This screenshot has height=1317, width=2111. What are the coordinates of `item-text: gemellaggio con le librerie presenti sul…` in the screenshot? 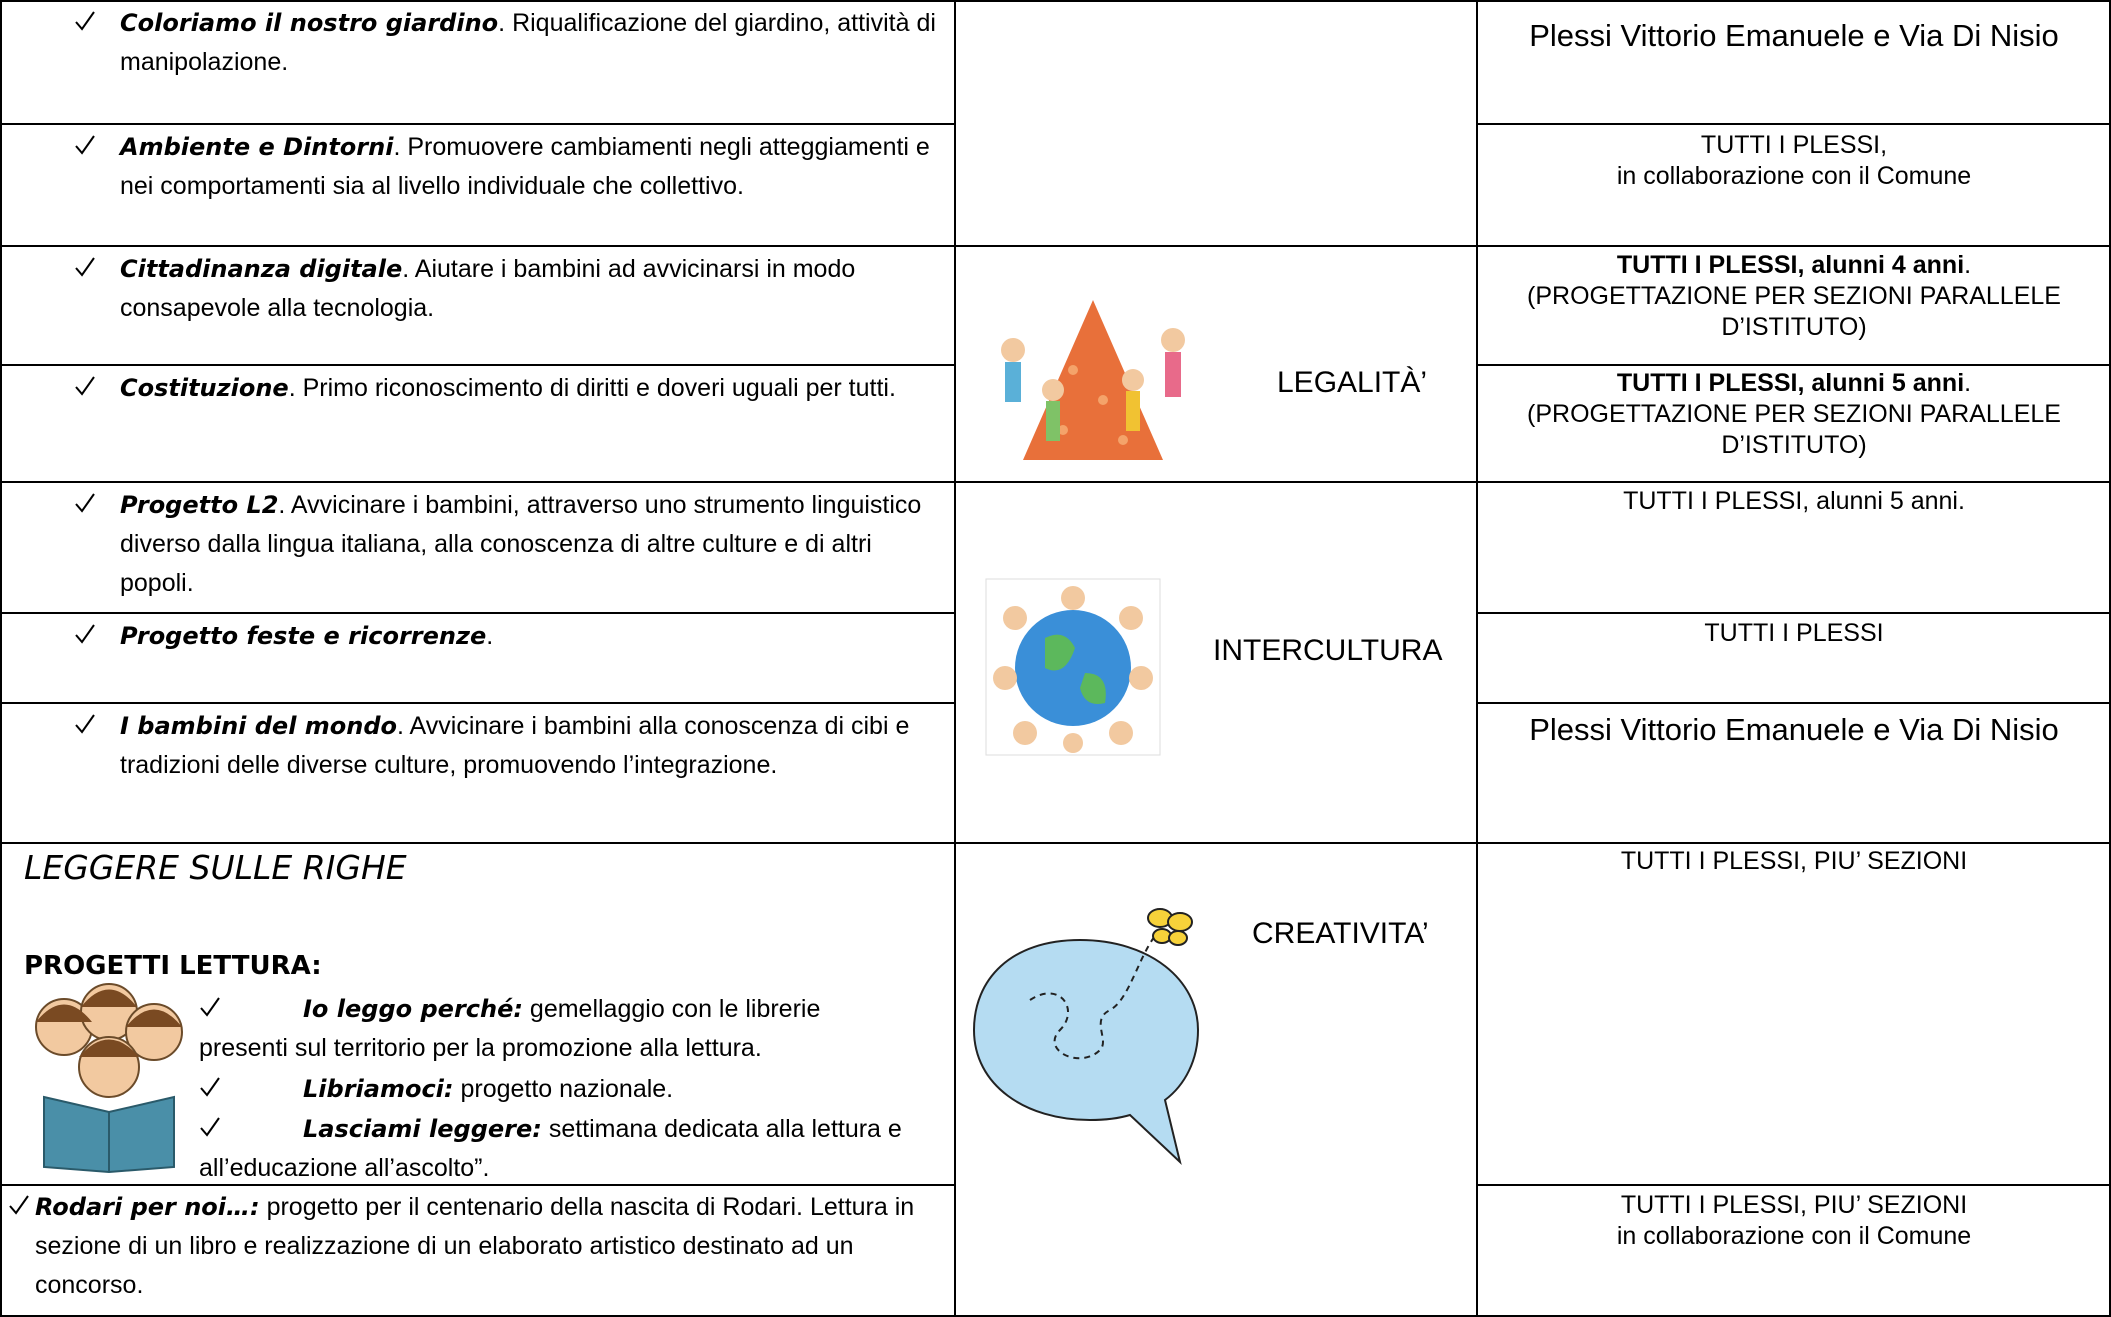 It's located at (510, 1028).